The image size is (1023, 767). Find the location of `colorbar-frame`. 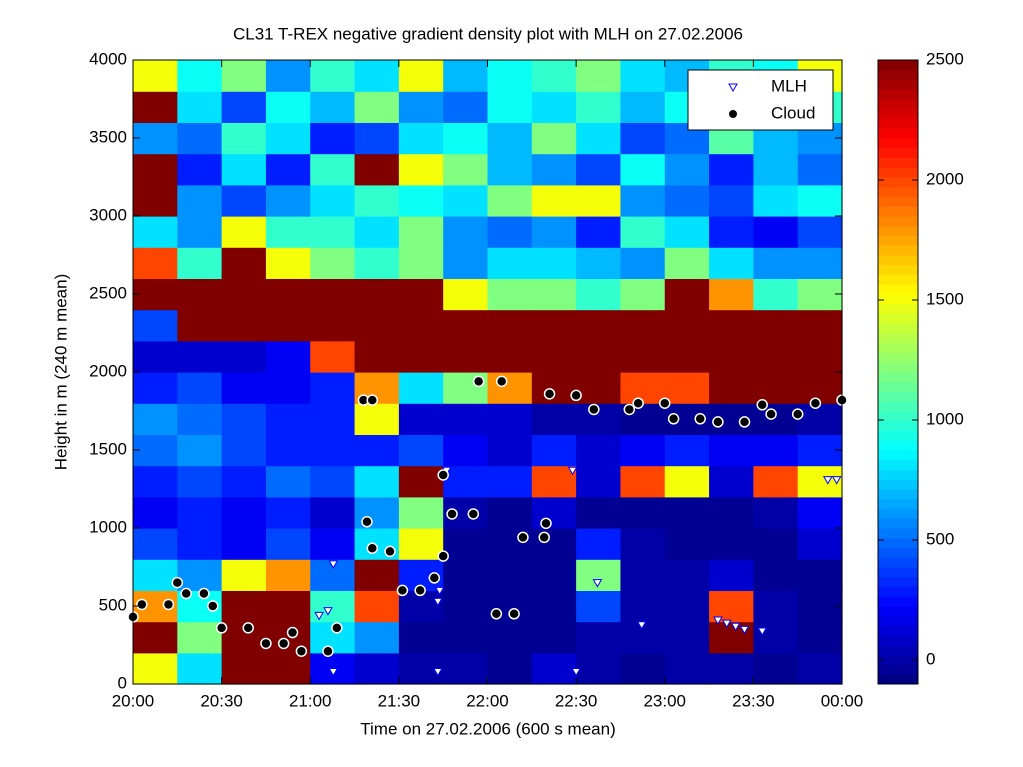

colorbar-frame is located at coordinates (898, 372).